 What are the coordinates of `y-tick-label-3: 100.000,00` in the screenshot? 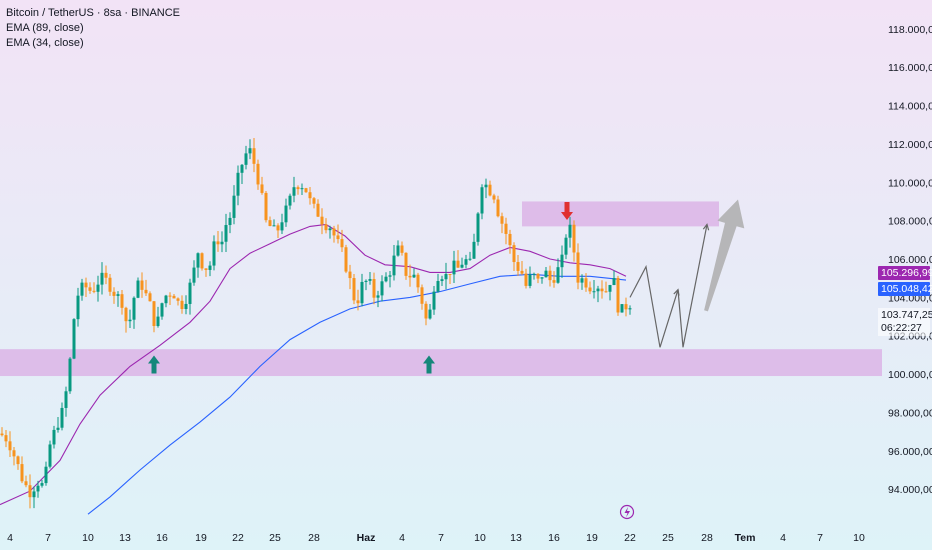 It's located at (910, 375).